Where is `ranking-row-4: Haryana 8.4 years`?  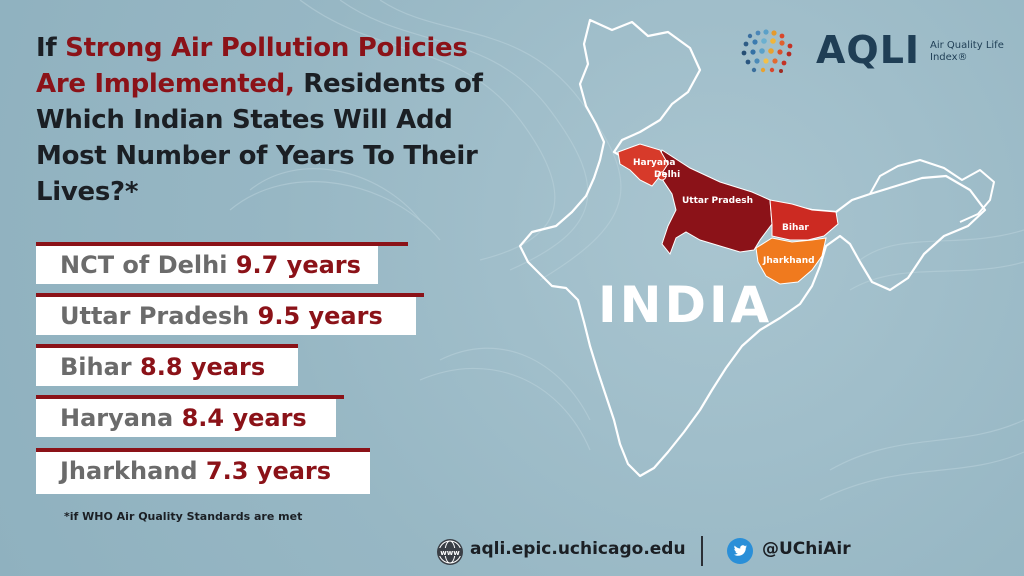 ranking-row-4: Haryana 8.4 years is located at coordinates (190, 416).